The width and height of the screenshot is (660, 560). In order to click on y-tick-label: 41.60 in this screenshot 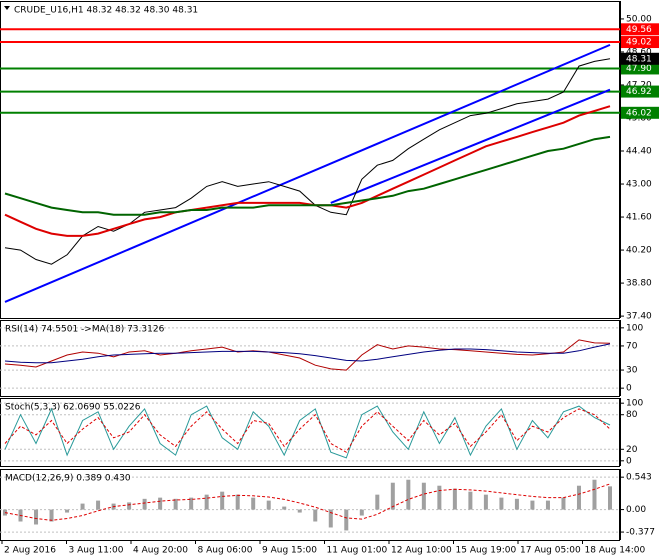, I will do `click(639, 218)`.